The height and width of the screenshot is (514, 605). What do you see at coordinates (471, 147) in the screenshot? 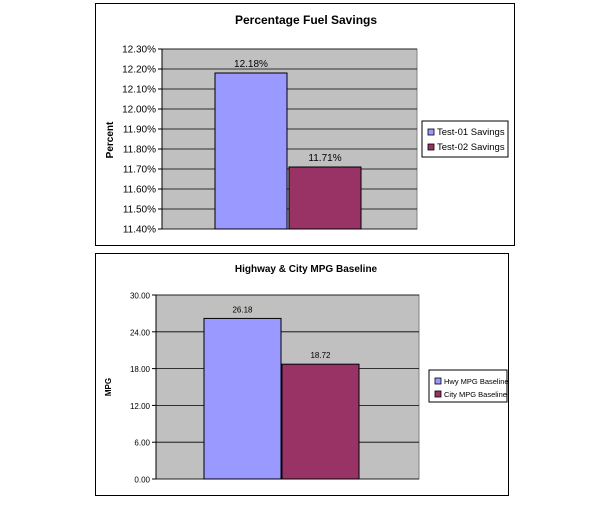
I see `legend-label: Test-02 Savings` at bounding box center [471, 147].